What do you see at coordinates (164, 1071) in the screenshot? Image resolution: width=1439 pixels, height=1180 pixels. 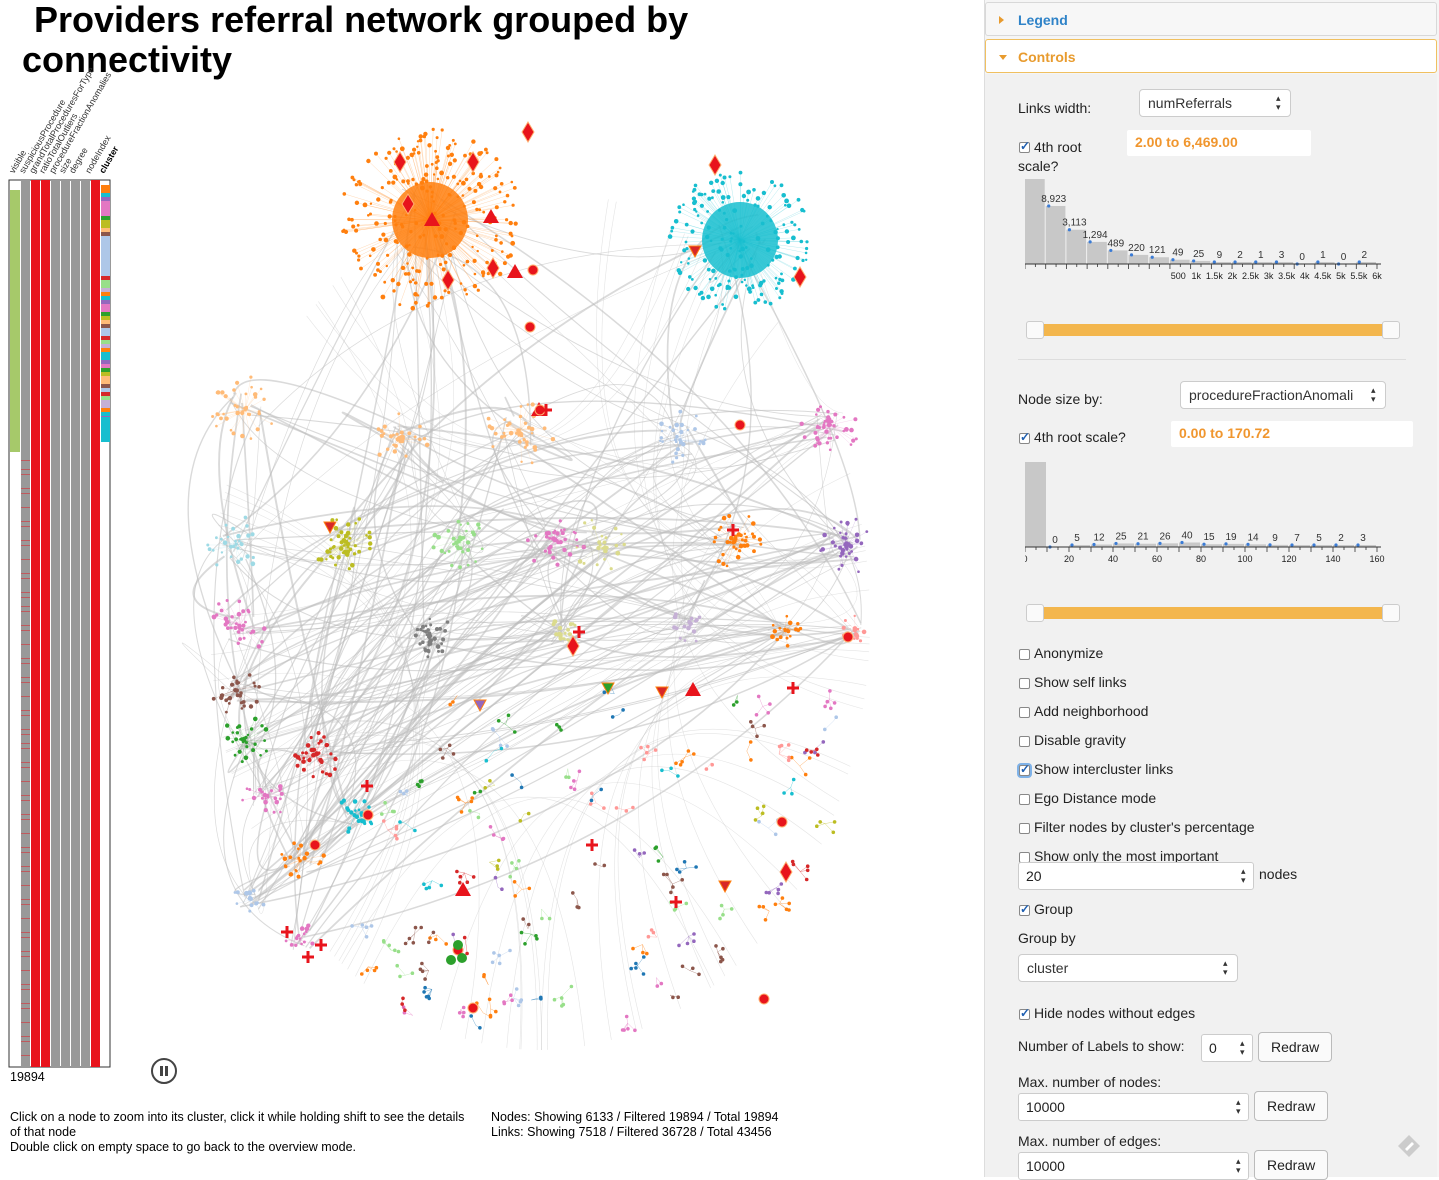 I see `pause-button` at bounding box center [164, 1071].